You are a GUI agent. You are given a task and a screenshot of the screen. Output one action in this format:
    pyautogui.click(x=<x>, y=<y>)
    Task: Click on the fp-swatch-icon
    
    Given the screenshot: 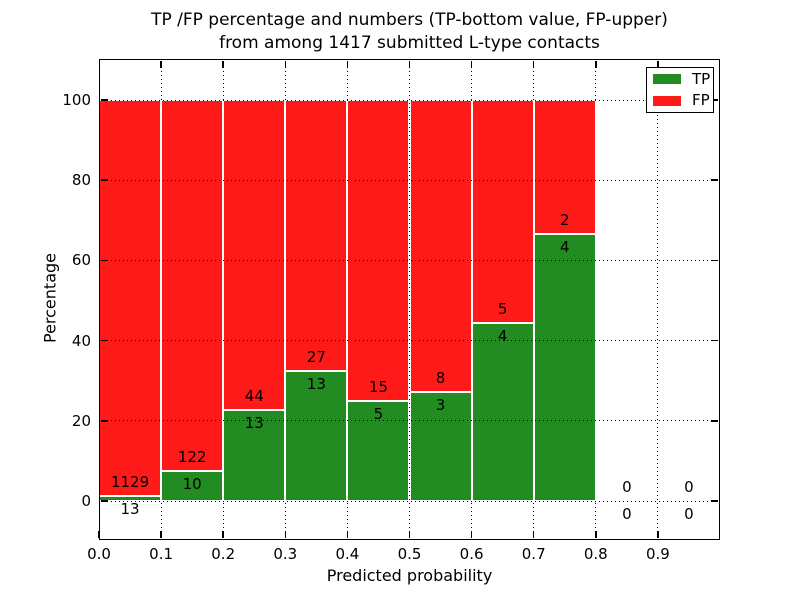 What is the action you would take?
    pyautogui.click(x=667, y=100)
    